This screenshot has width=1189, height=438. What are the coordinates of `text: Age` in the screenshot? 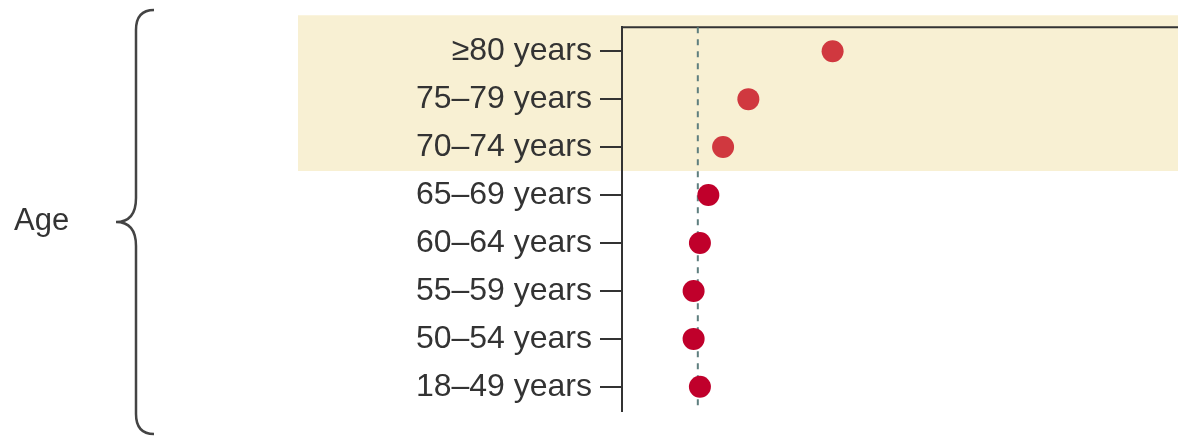 It's located at (42, 220).